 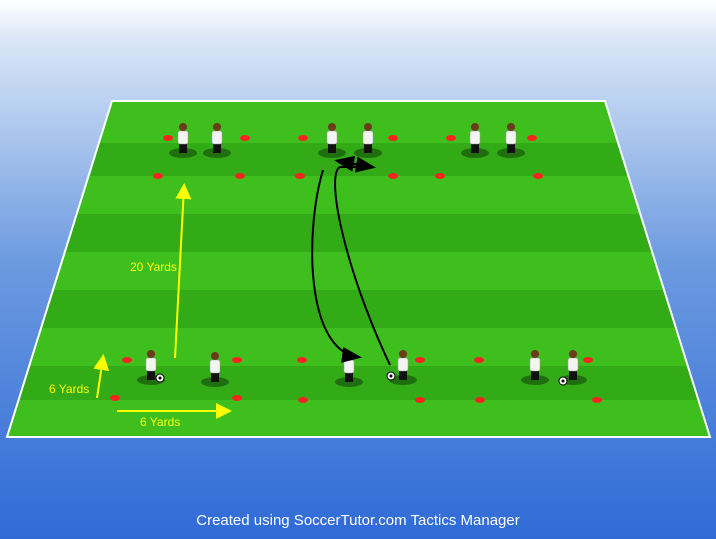 What do you see at coordinates (69, 389) in the screenshot?
I see `label-6-yards-vertical: 6 Yards` at bounding box center [69, 389].